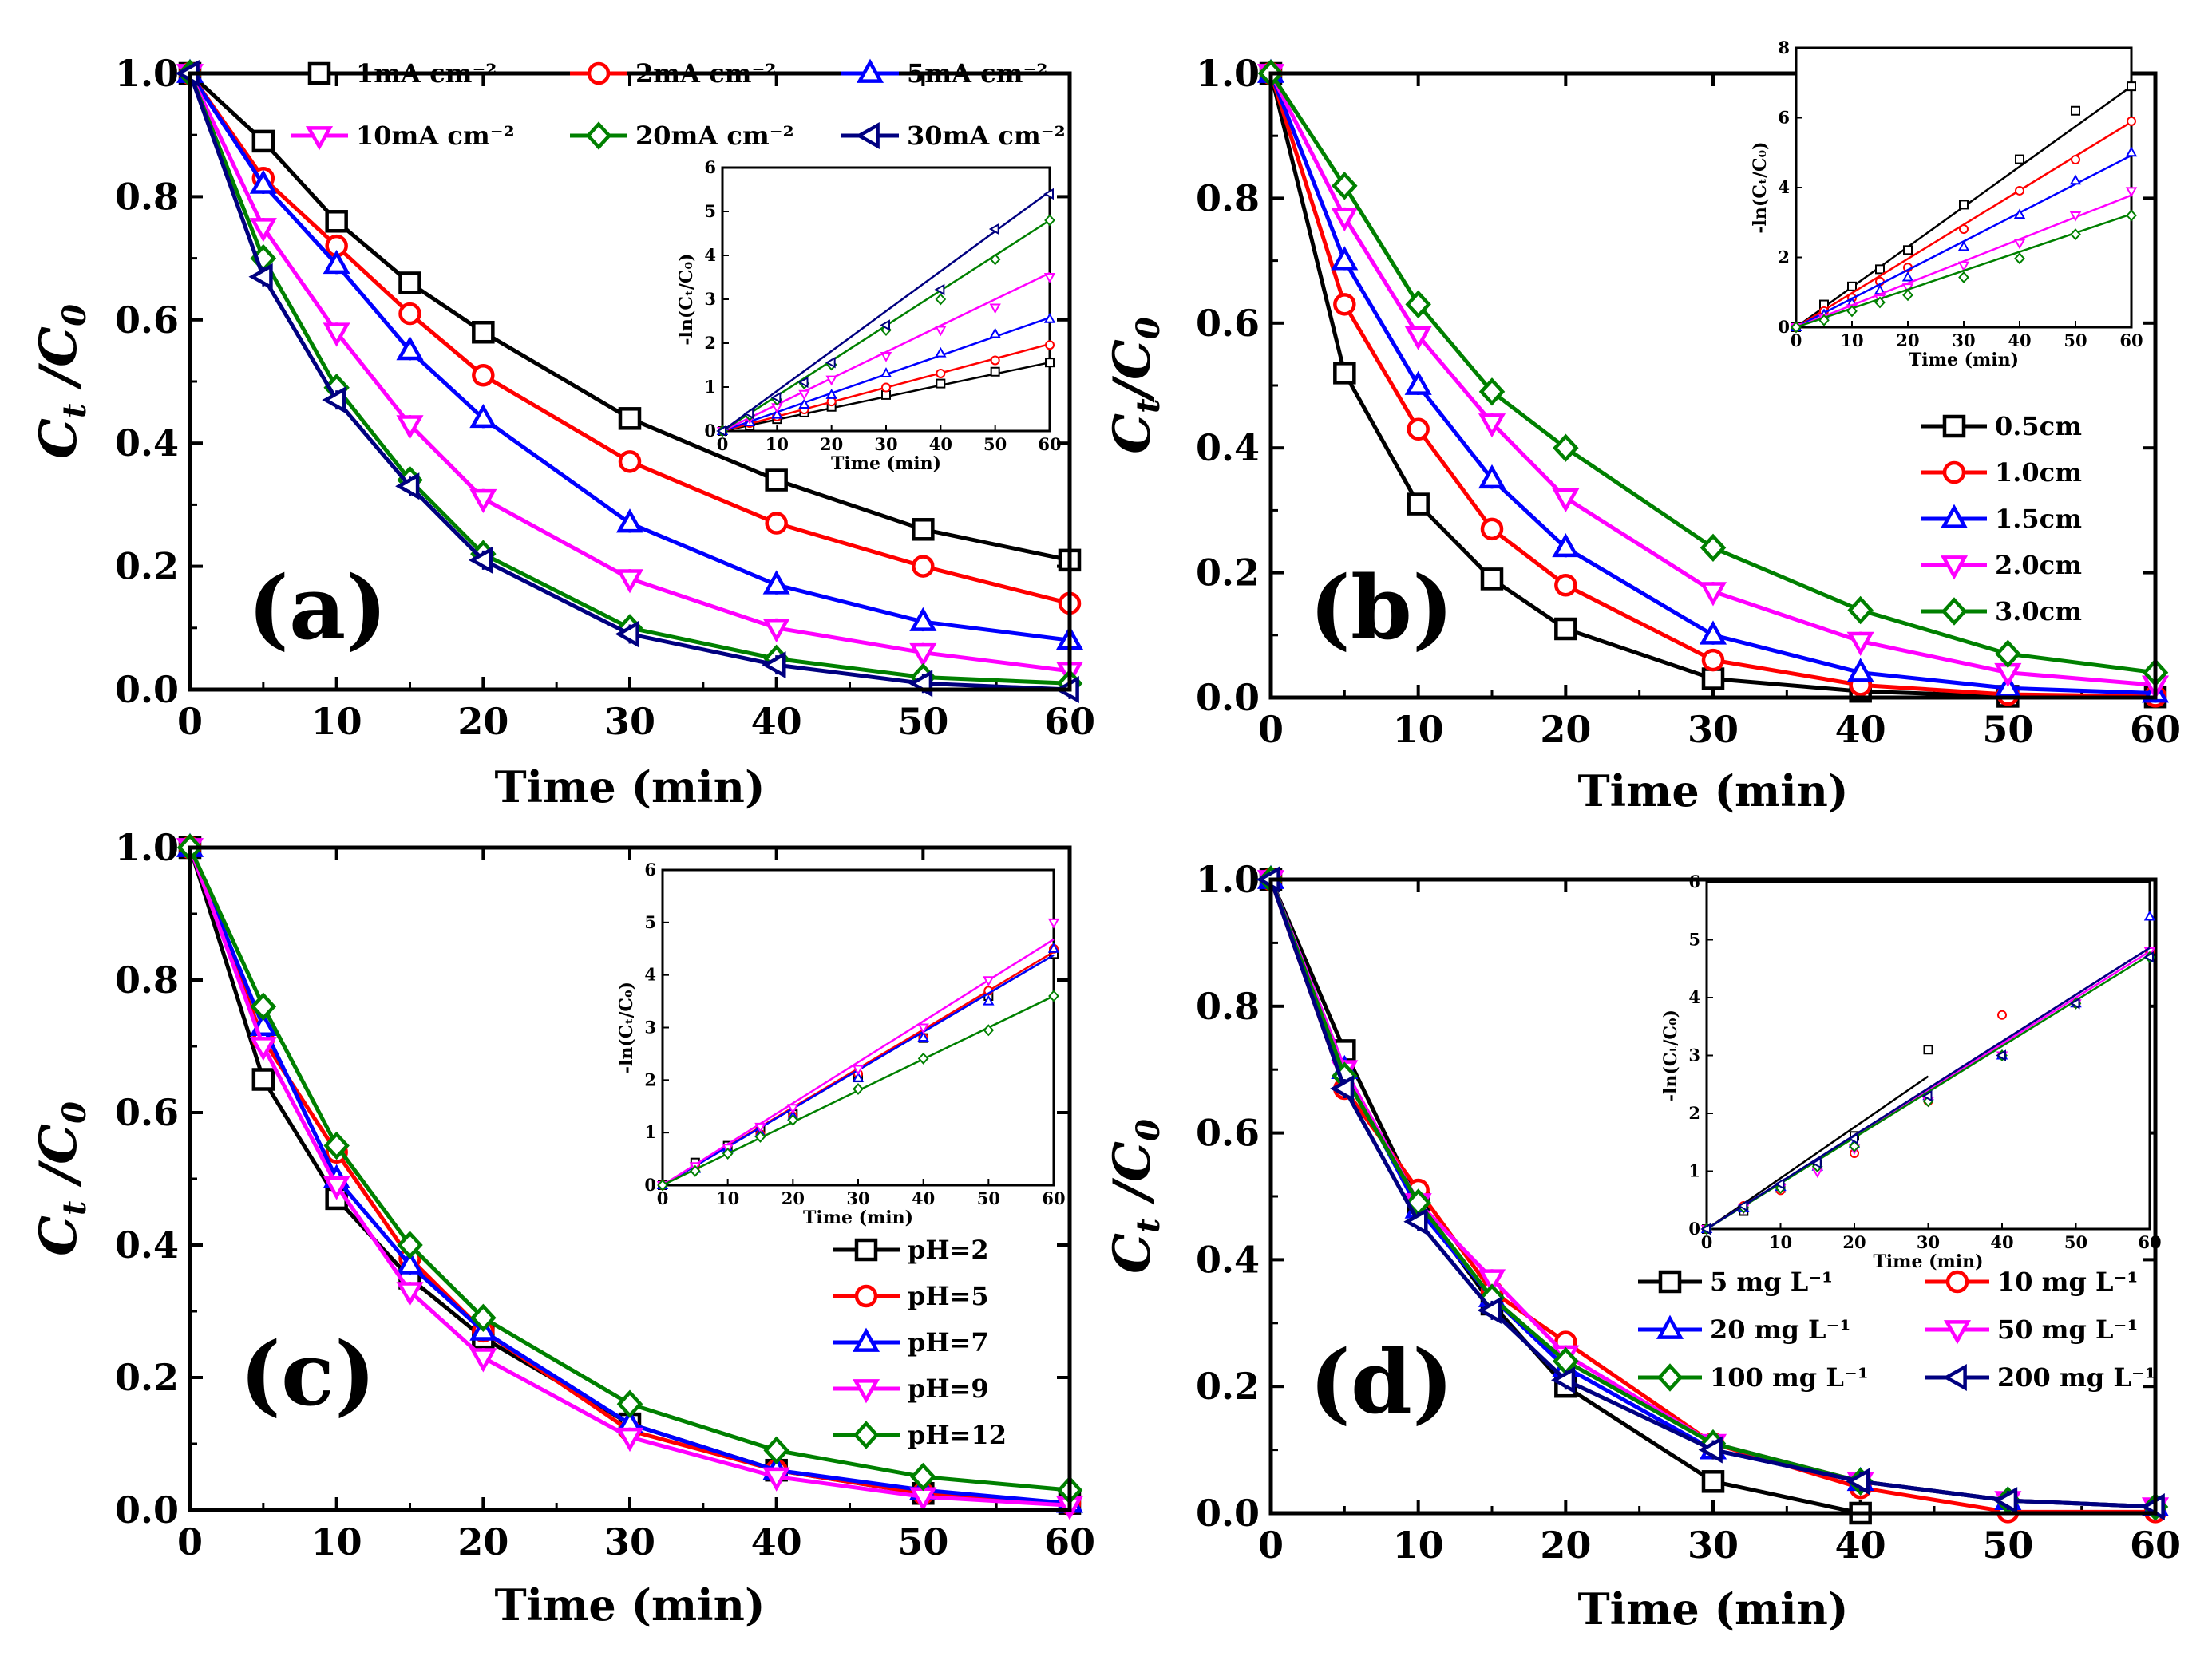  I want to click on inset-y-tick-label: 0, so click(1694, 1229).